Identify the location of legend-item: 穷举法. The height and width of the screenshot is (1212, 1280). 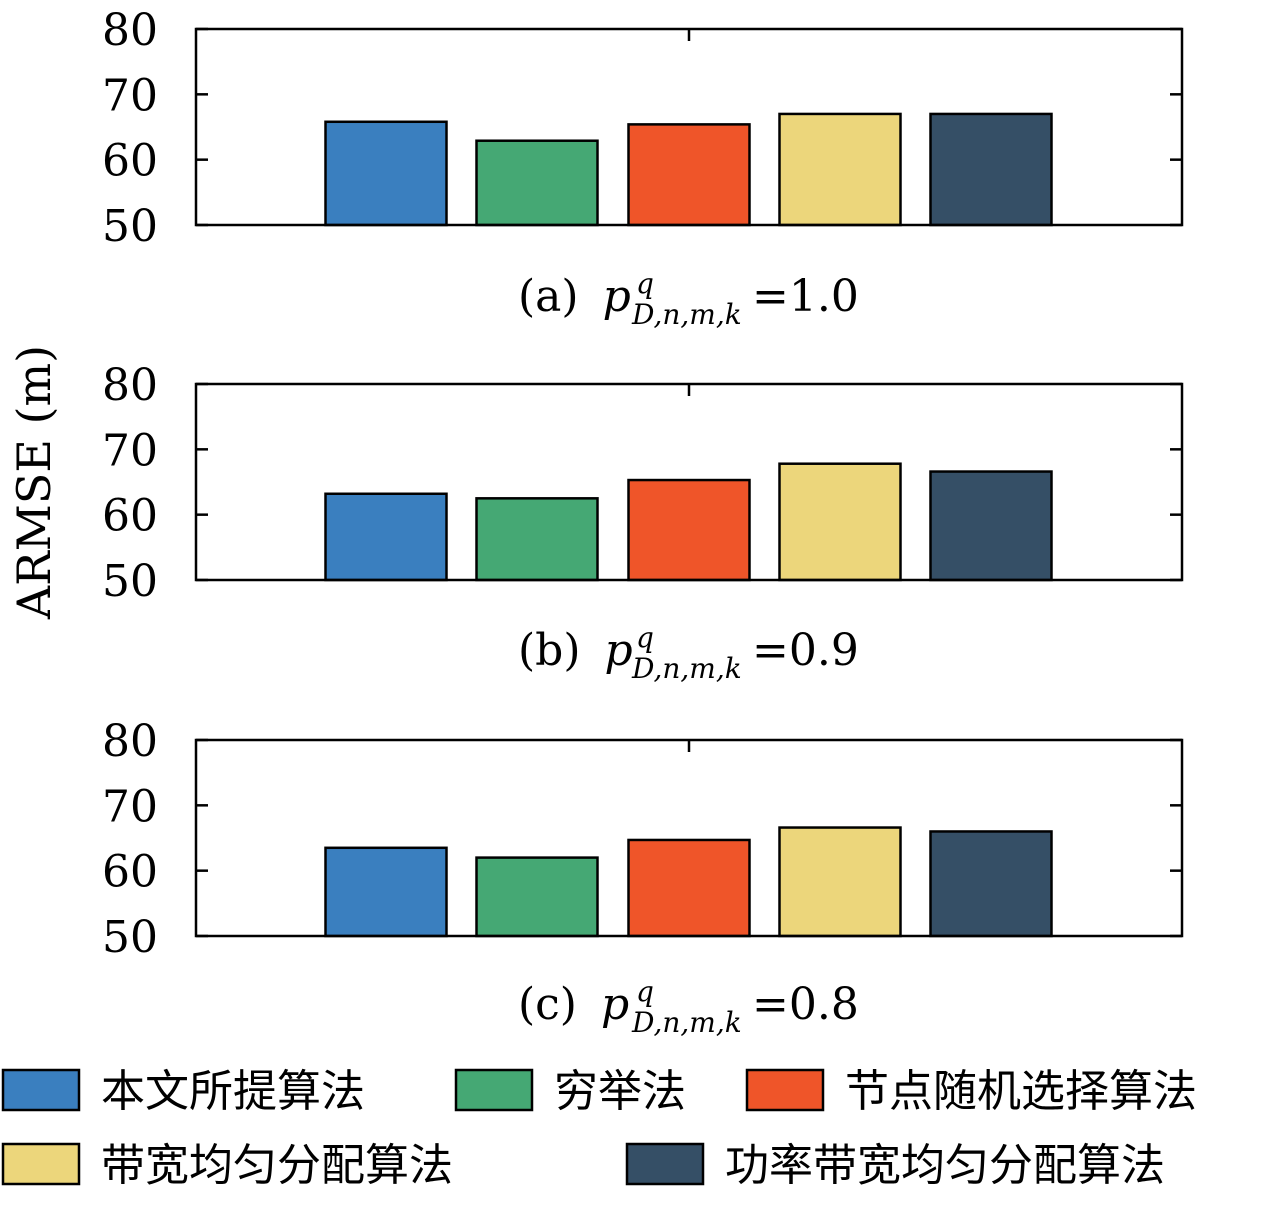
(570, 1091).